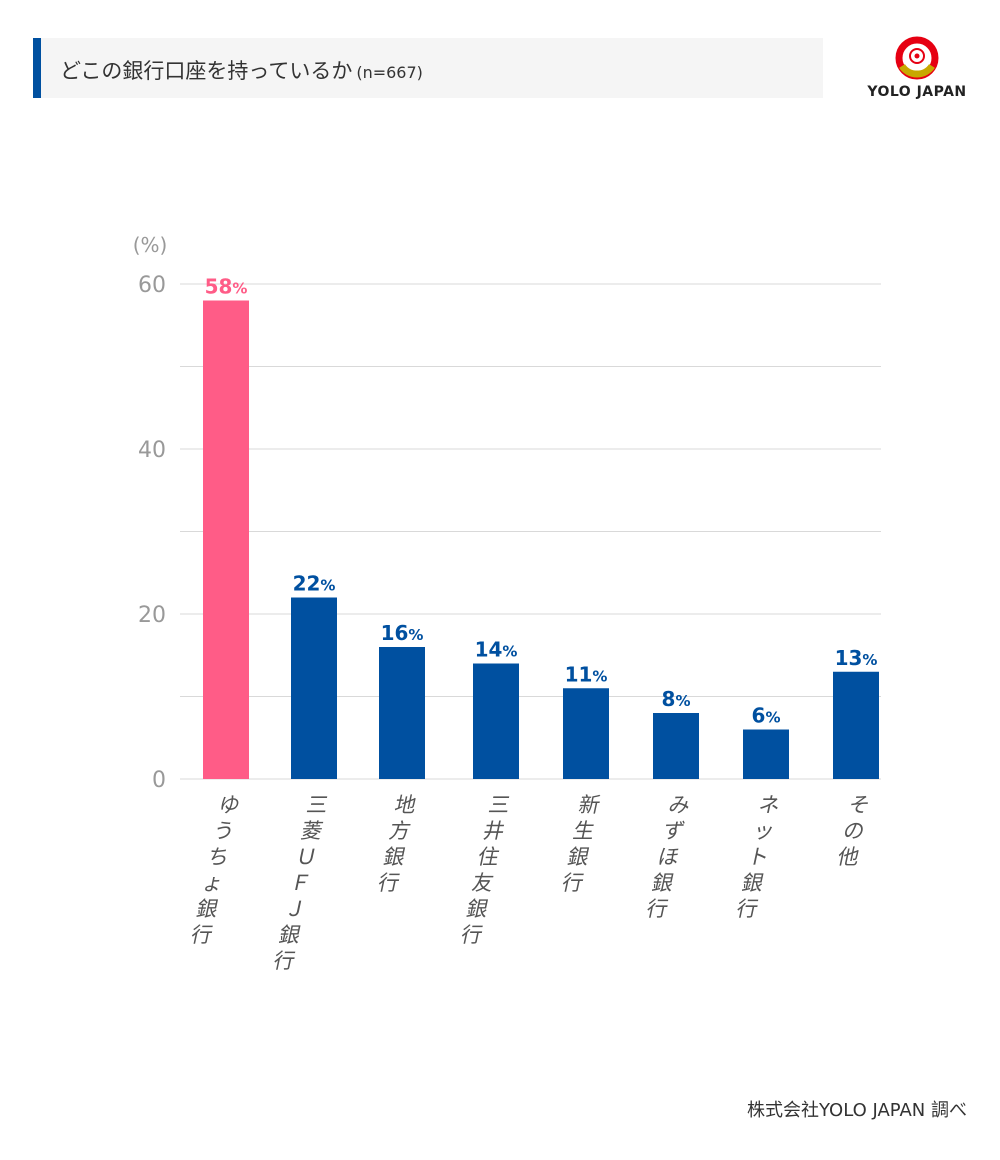 The height and width of the screenshot is (1160, 1000). I want to click on chart-title: どこの銀行口座を持っているか (n=667), so click(241, 70).